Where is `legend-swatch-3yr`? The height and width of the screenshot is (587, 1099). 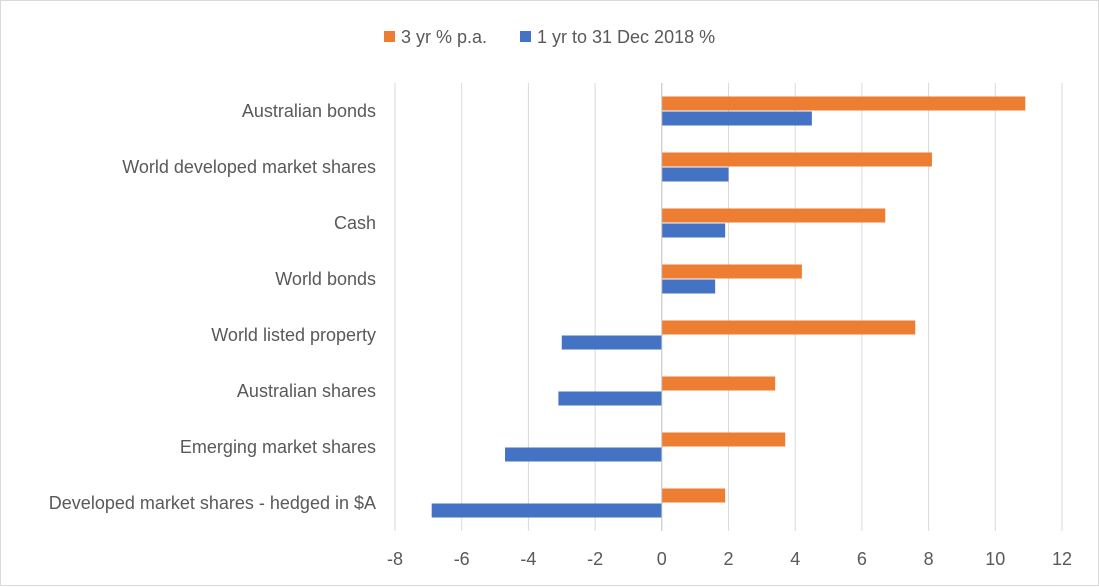 legend-swatch-3yr is located at coordinates (389, 36).